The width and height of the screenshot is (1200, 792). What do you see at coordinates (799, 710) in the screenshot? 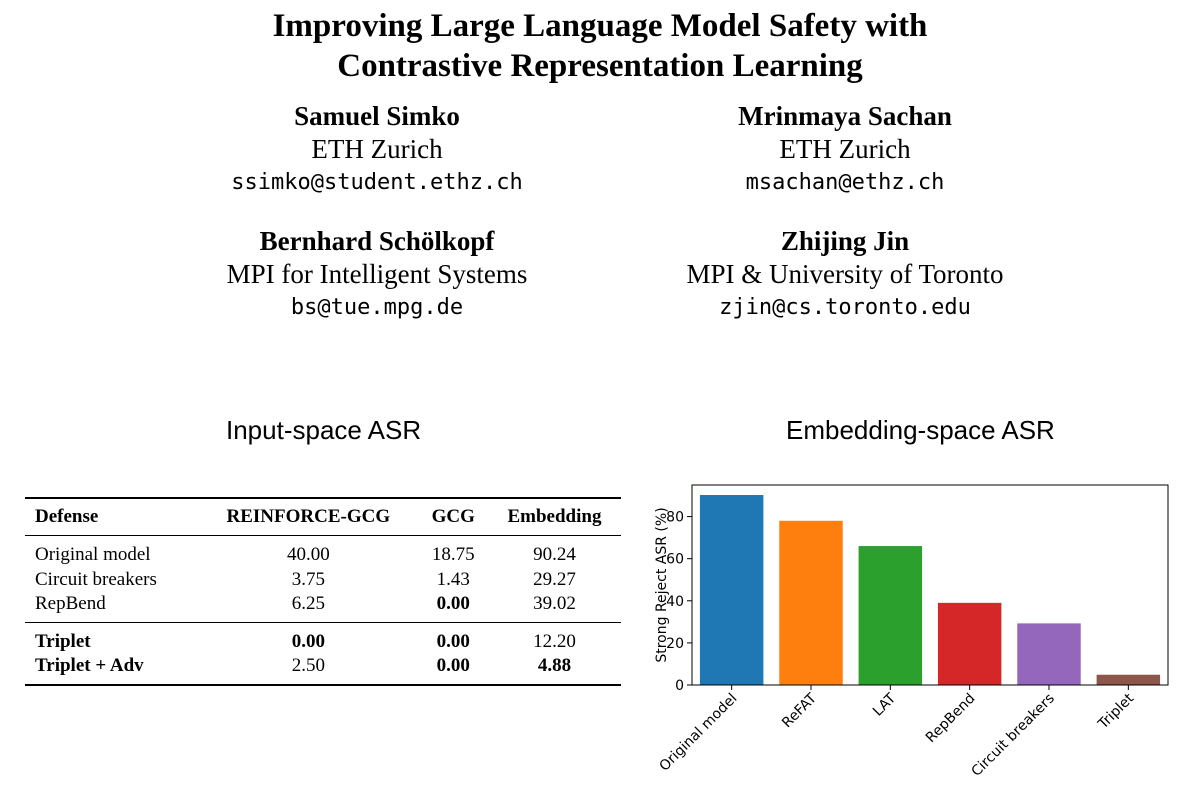
I see `x-tick-label: ReFAT` at bounding box center [799, 710].